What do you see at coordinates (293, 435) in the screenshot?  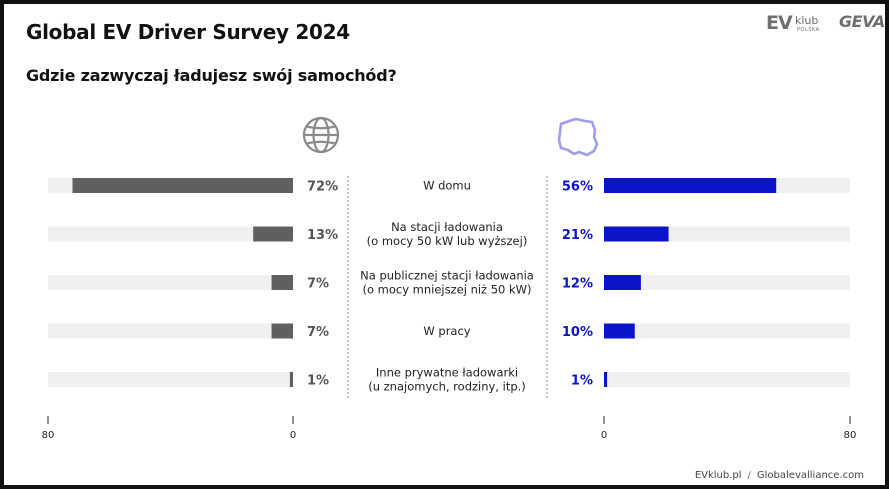 I see `tick-global-zero: 0` at bounding box center [293, 435].